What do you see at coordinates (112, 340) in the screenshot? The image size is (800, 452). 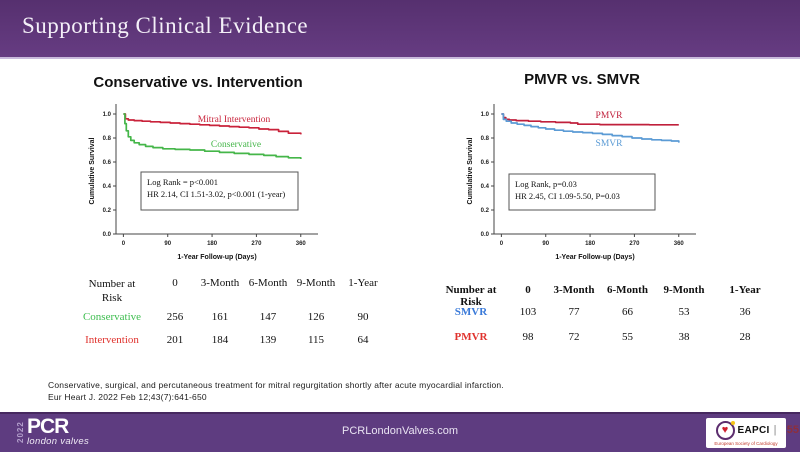 I see `row-label-intervention: Intervention` at bounding box center [112, 340].